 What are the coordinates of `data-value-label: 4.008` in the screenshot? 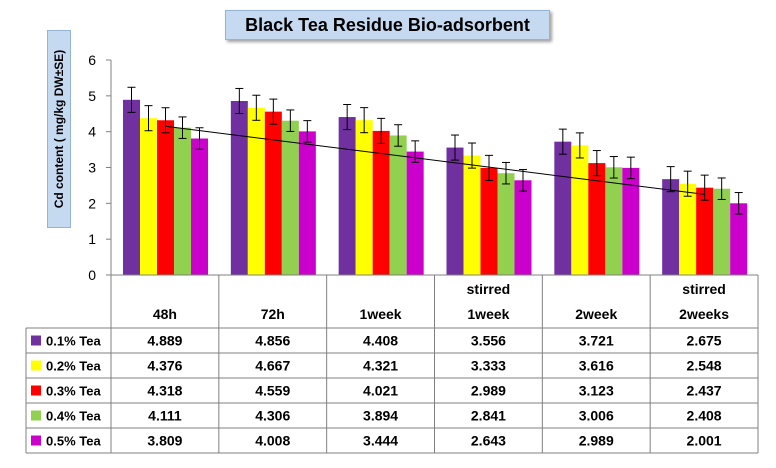 It's located at (272, 441).